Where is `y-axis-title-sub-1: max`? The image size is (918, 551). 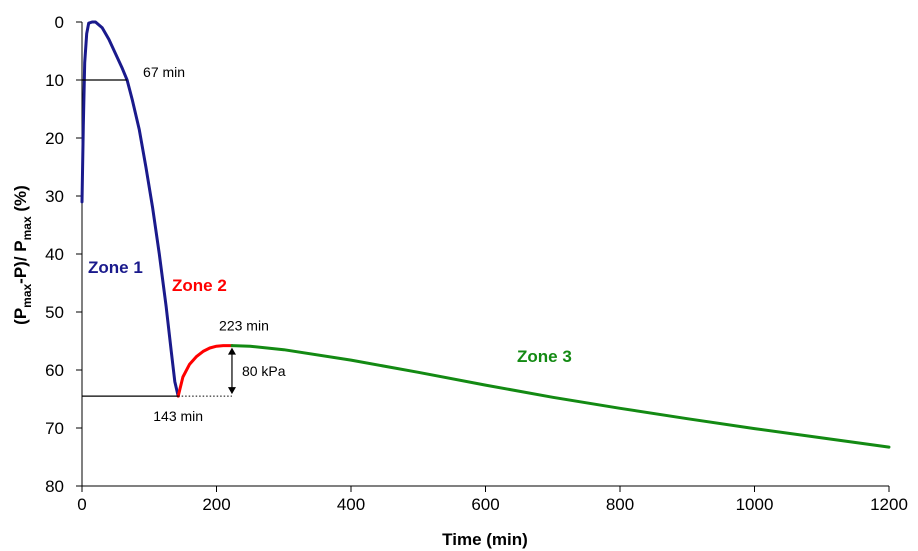
y-axis-title-sub-1: max is located at coordinates (27, 296).